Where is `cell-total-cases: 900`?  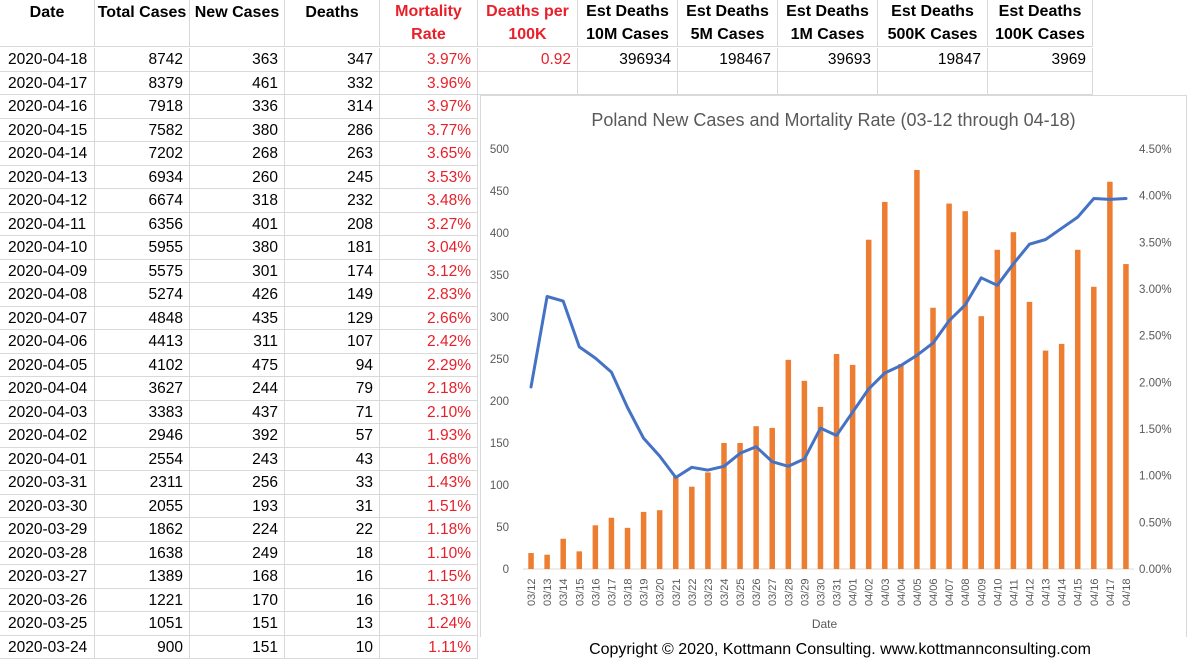
cell-total-cases: 900 is located at coordinates (142, 647).